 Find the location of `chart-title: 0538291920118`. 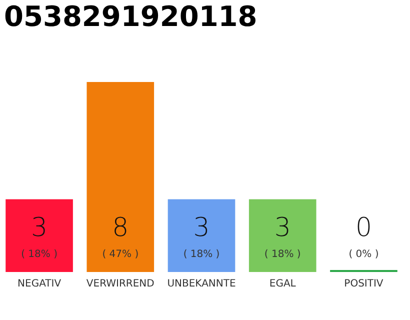

chart-title: 0538291920118 is located at coordinates (131, 16).